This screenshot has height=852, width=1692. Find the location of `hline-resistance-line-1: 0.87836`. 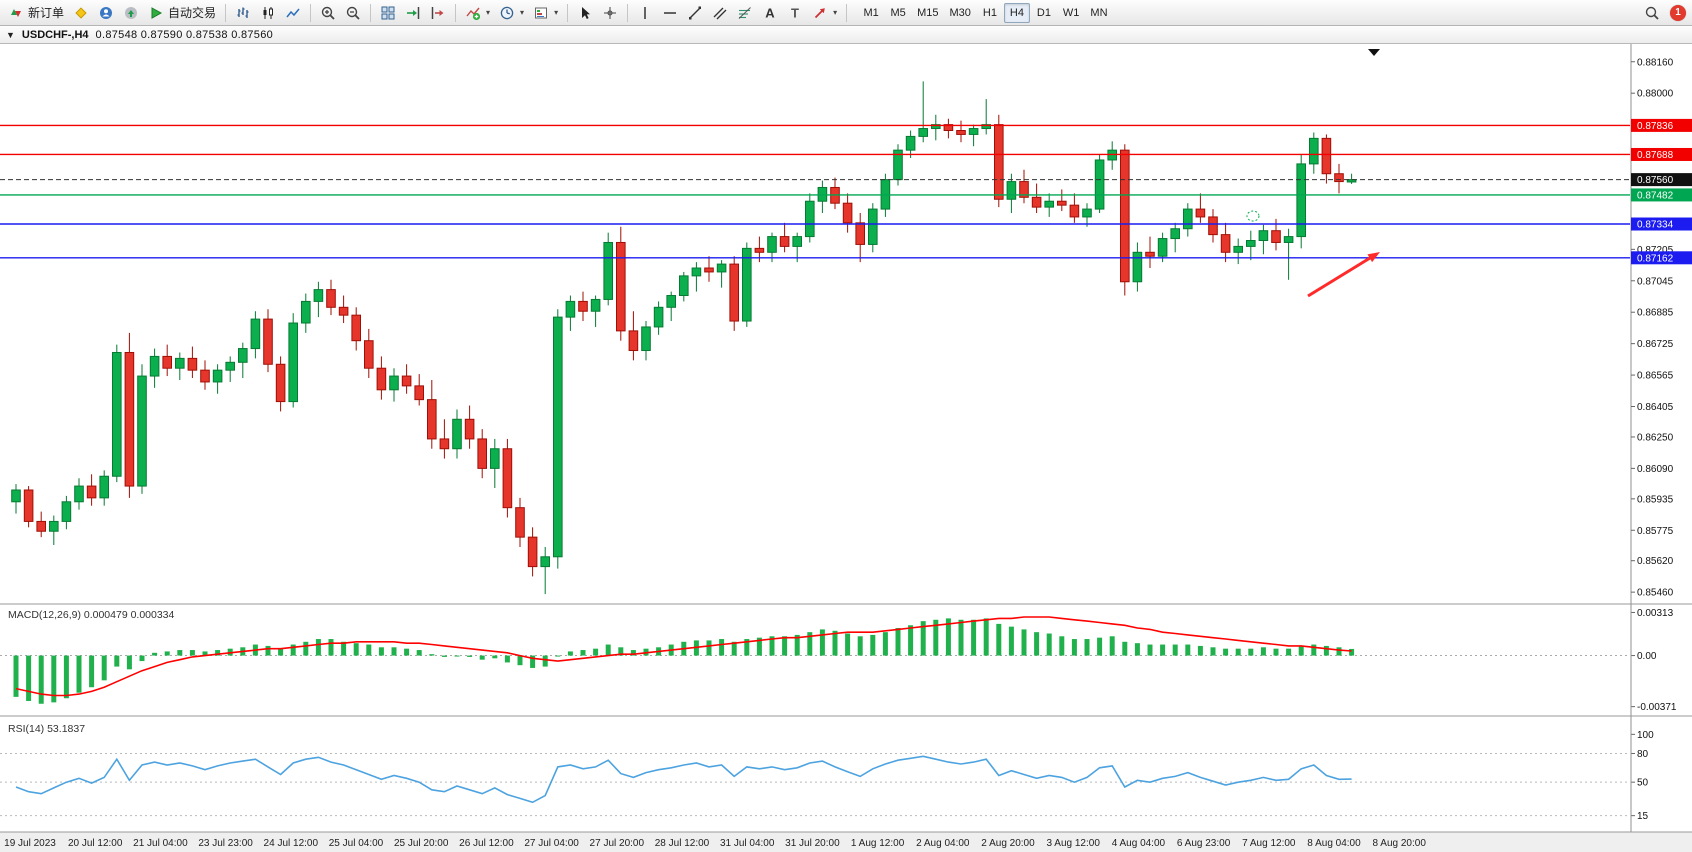

hline-resistance-line-1: 0.87836 is located at coordinates (846, 125).